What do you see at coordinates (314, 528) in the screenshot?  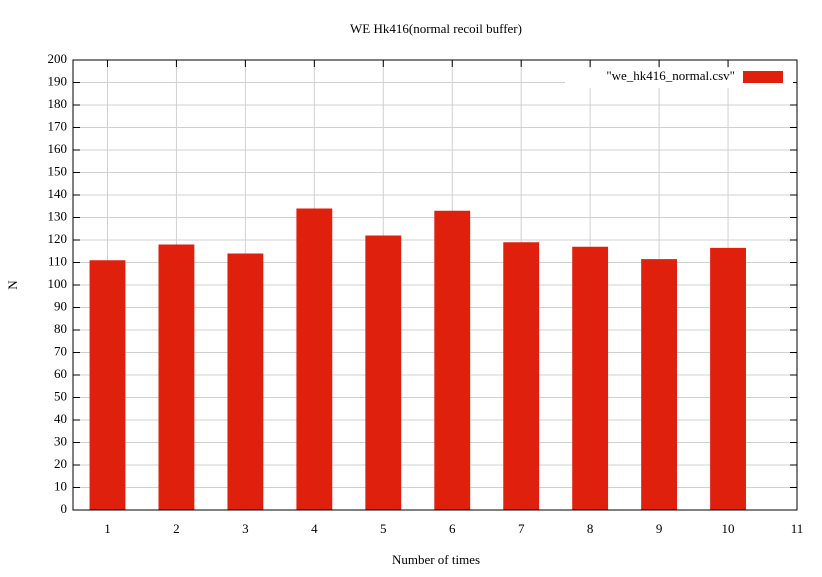 I see `x-tick-label: 4` at bounding box center [314, 528].